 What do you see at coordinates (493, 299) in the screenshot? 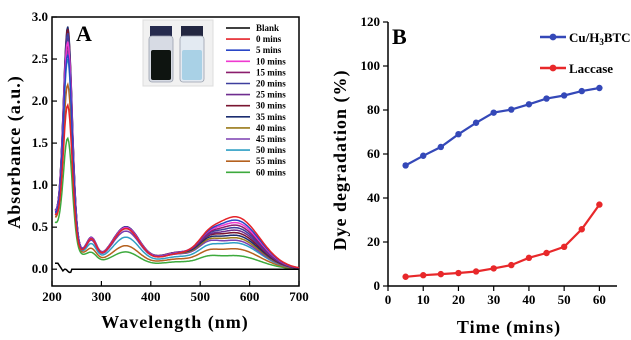
I see `panel-b-x-tick-label: 30` at bounding box center [493, 299].